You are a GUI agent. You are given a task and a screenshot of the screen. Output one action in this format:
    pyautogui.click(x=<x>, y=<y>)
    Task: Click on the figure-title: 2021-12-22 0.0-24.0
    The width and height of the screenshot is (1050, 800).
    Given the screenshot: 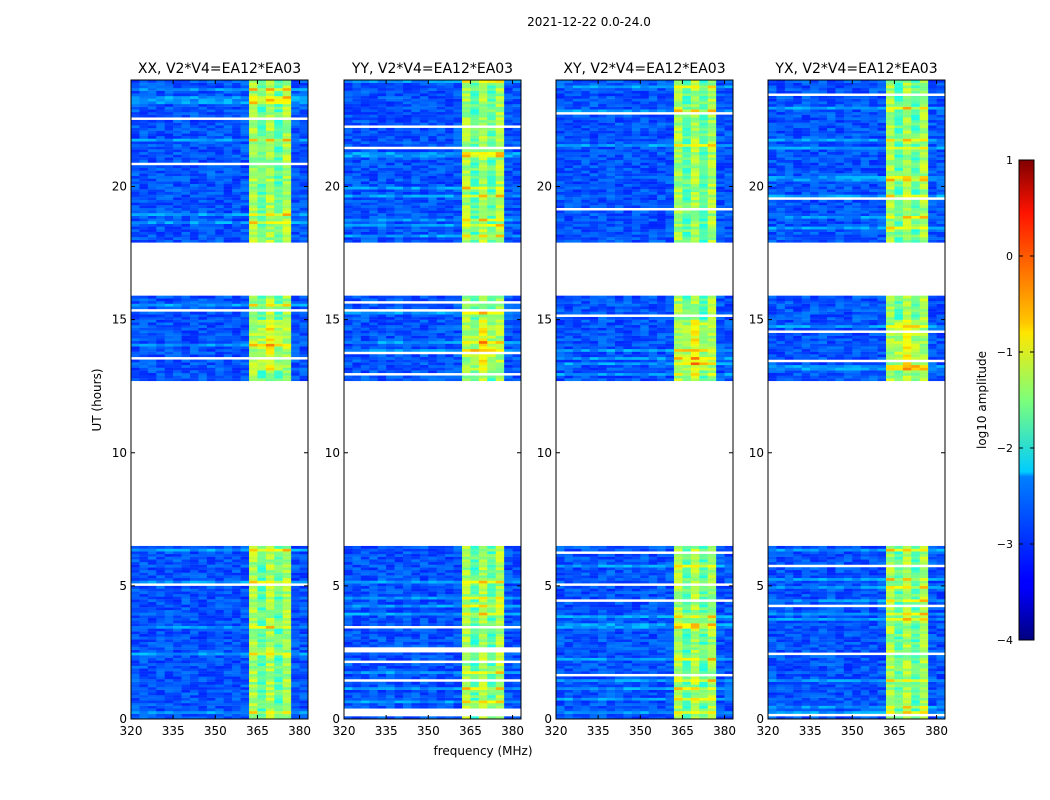 What is the action you would take?
    pyautogui.click(x=589, y=22)
    